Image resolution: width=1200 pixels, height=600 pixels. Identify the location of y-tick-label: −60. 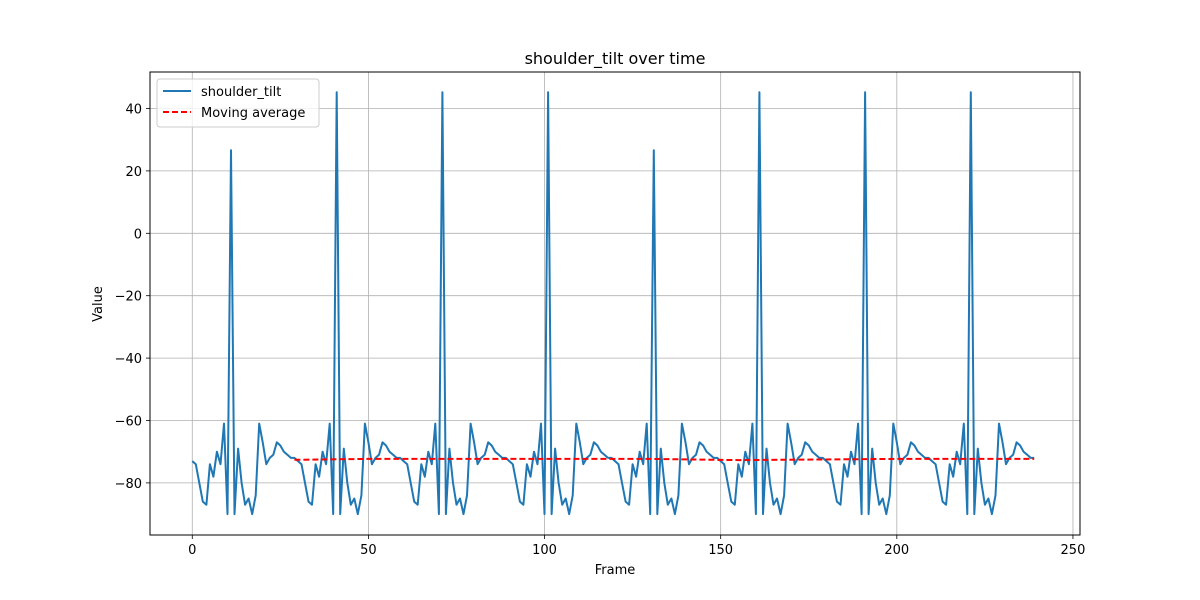
(128, 421).